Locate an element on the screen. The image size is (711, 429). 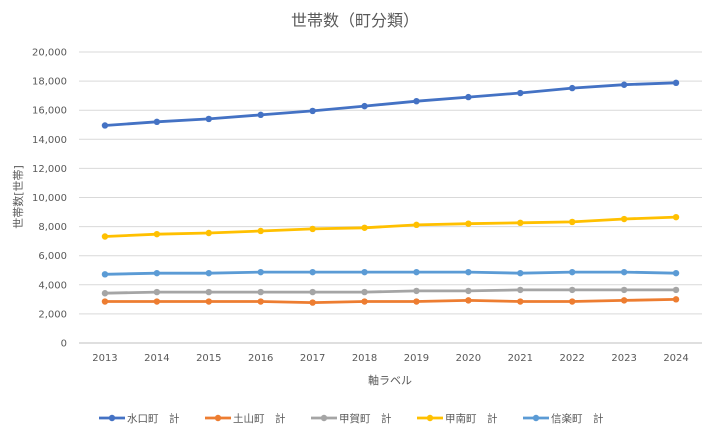
legend-item: 甲南町 計 is located at coordinates (457, 418).